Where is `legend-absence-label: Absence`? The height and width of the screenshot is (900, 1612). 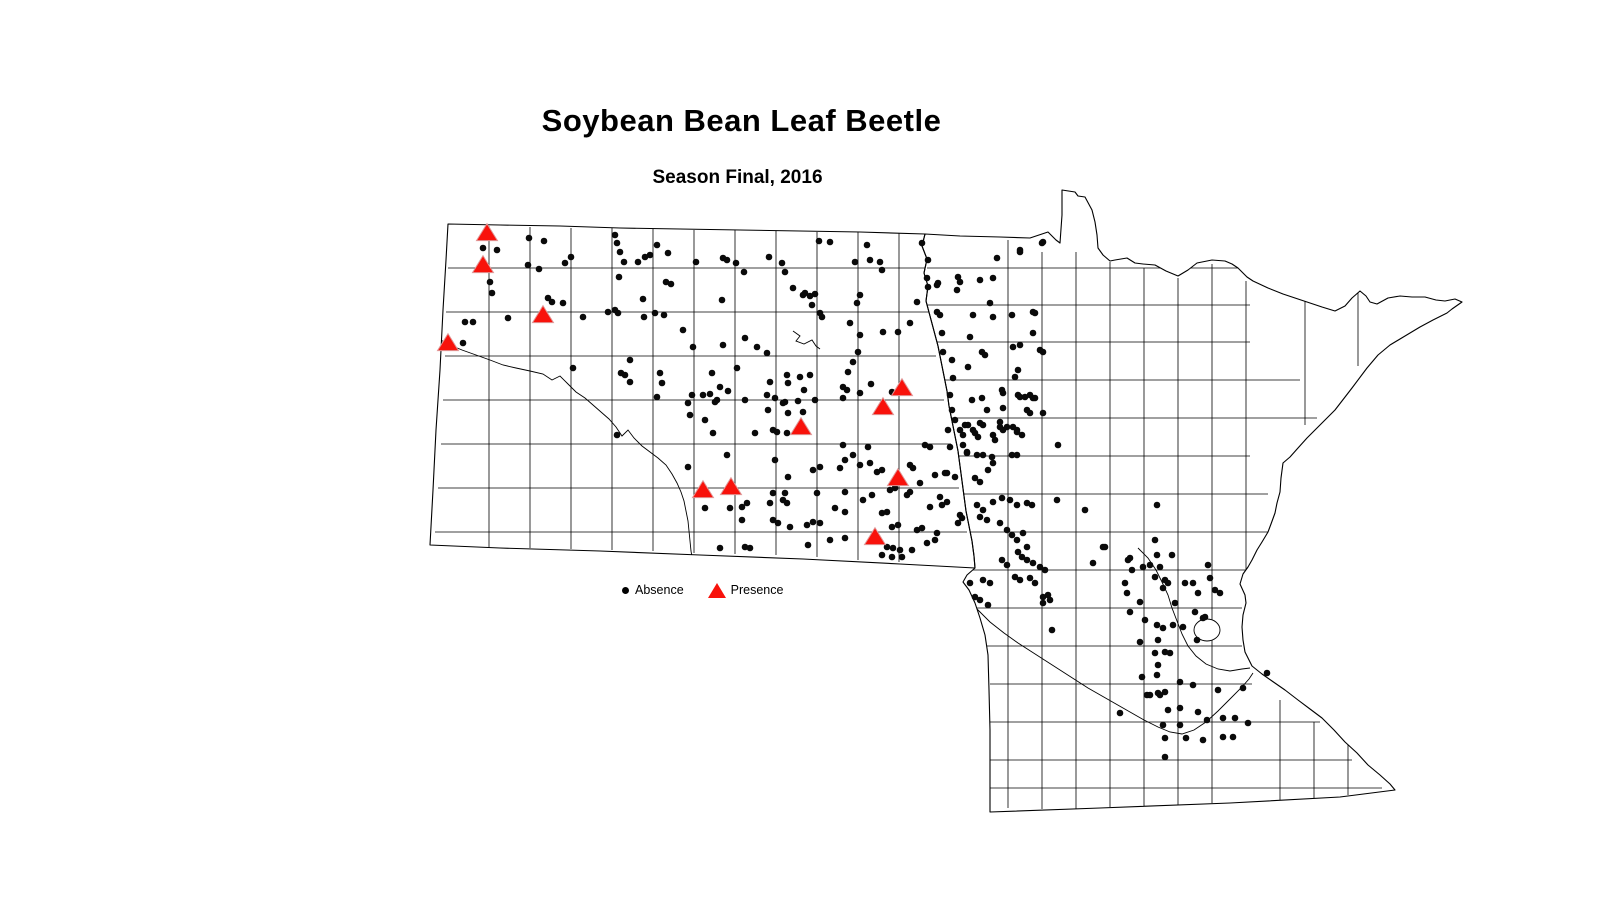
legend-absence-label: Absence is located at coordinates (659, 590).